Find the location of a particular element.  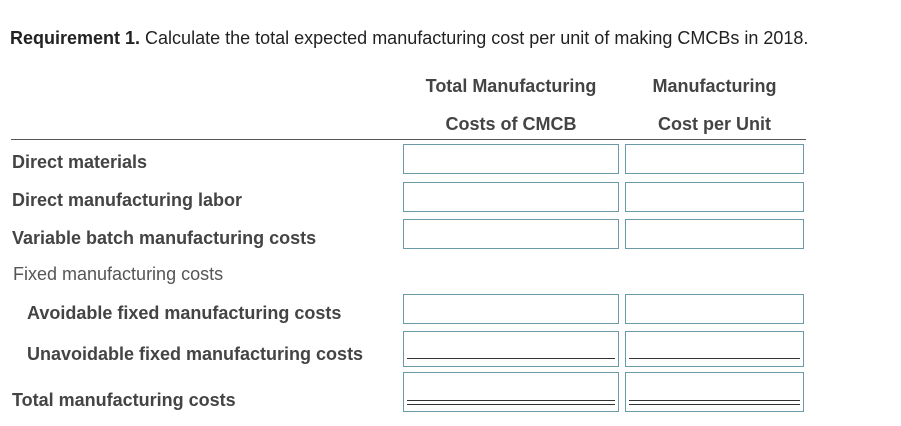

direct-materials-total-input is located at coordinates (511, 159).